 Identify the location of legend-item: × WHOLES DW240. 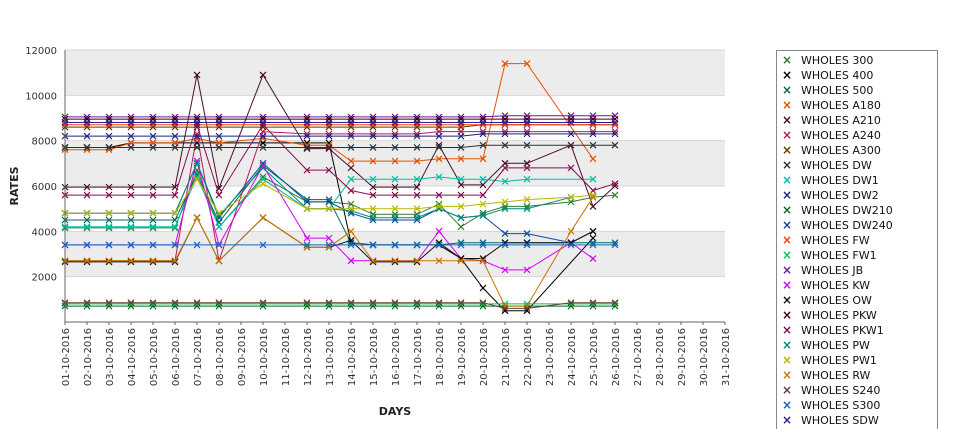
(837, 225).